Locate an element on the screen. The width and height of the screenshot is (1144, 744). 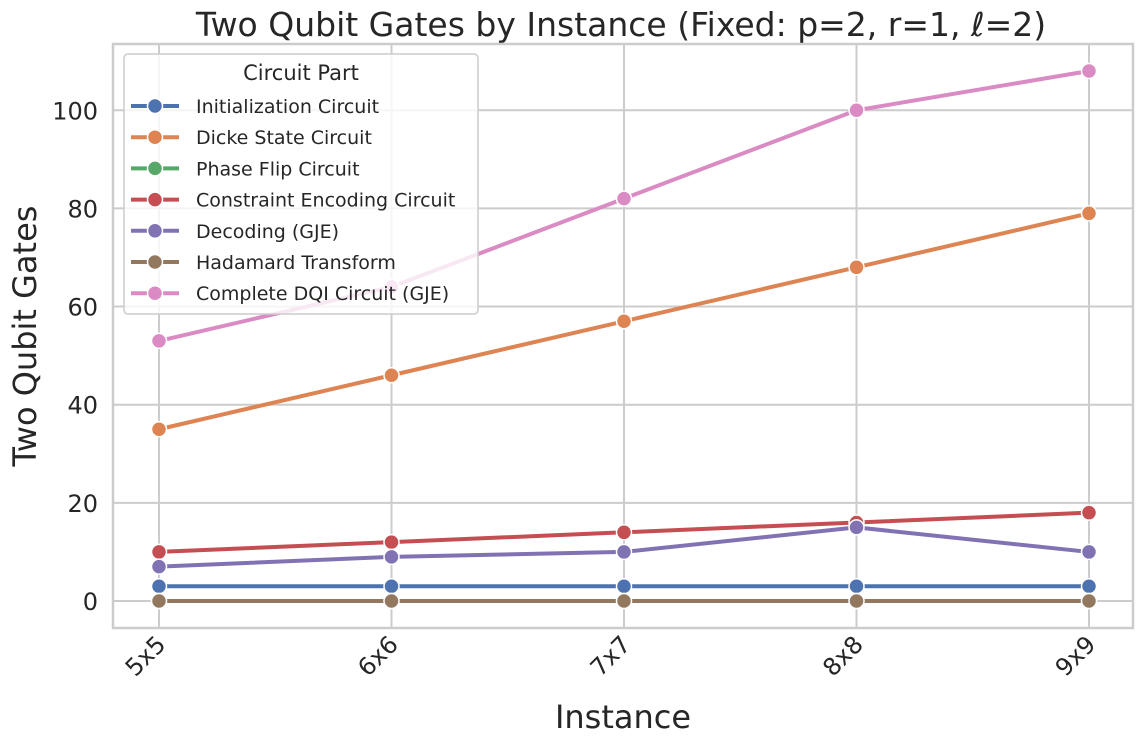
x-tick-labels: 5x5 6x6 7x7 8x8 9x9 is located at coordinates (610, 655).